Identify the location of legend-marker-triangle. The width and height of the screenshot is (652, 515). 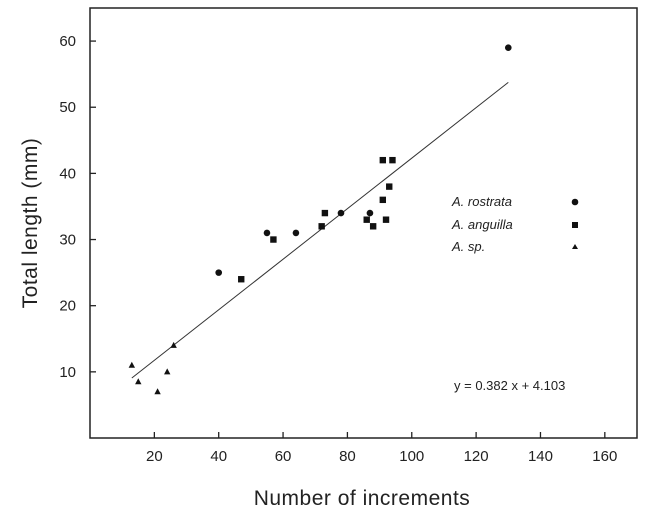
(575, 246).